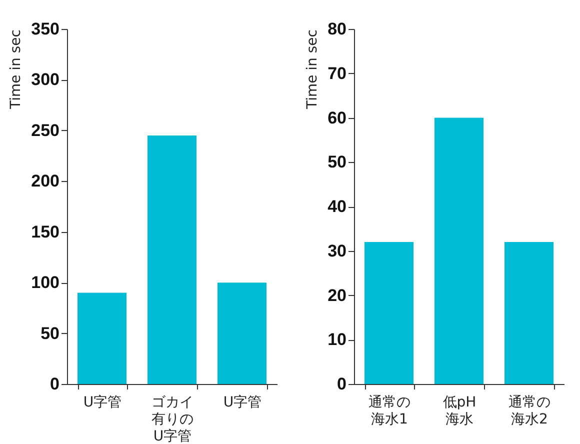  What do you see at coordinates (45, 181) in the screenshot?
I see `y-tick-label: 200` at bounding box center [45, 181].